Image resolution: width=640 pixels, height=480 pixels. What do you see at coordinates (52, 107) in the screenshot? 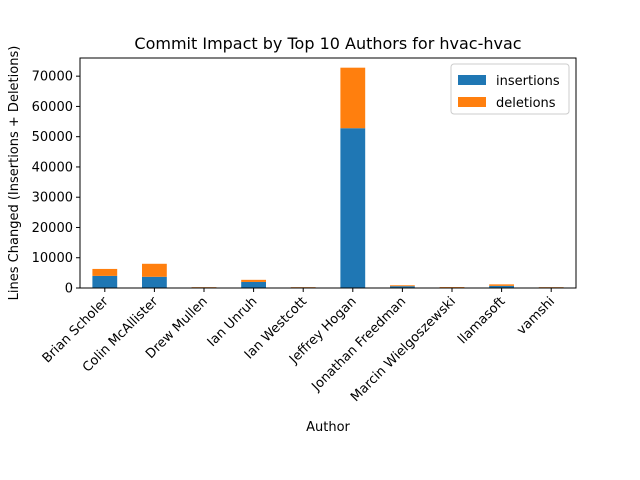
I see `y-tick-label-6: 60000` at bounding box center [52, 107].